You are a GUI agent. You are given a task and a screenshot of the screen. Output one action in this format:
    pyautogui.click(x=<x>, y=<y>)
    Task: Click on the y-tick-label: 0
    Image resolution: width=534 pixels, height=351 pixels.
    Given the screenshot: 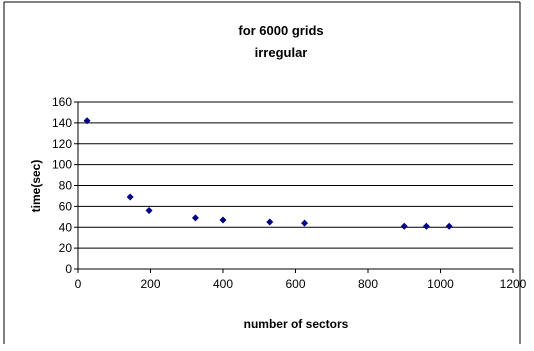 What is the action you would take?
    pyautogui.click(x=68, y=269)
    